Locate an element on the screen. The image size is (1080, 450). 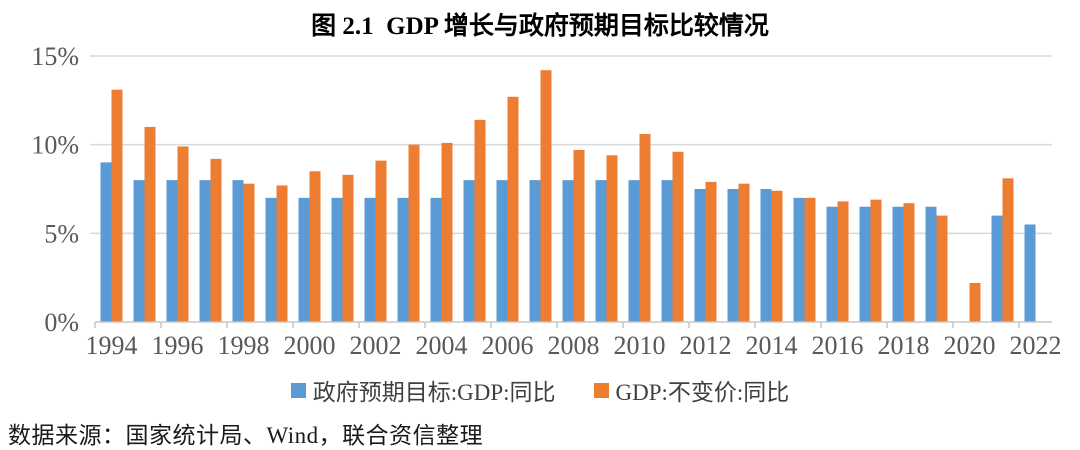
bar-target-2015 is located at coordinates (799, 259).